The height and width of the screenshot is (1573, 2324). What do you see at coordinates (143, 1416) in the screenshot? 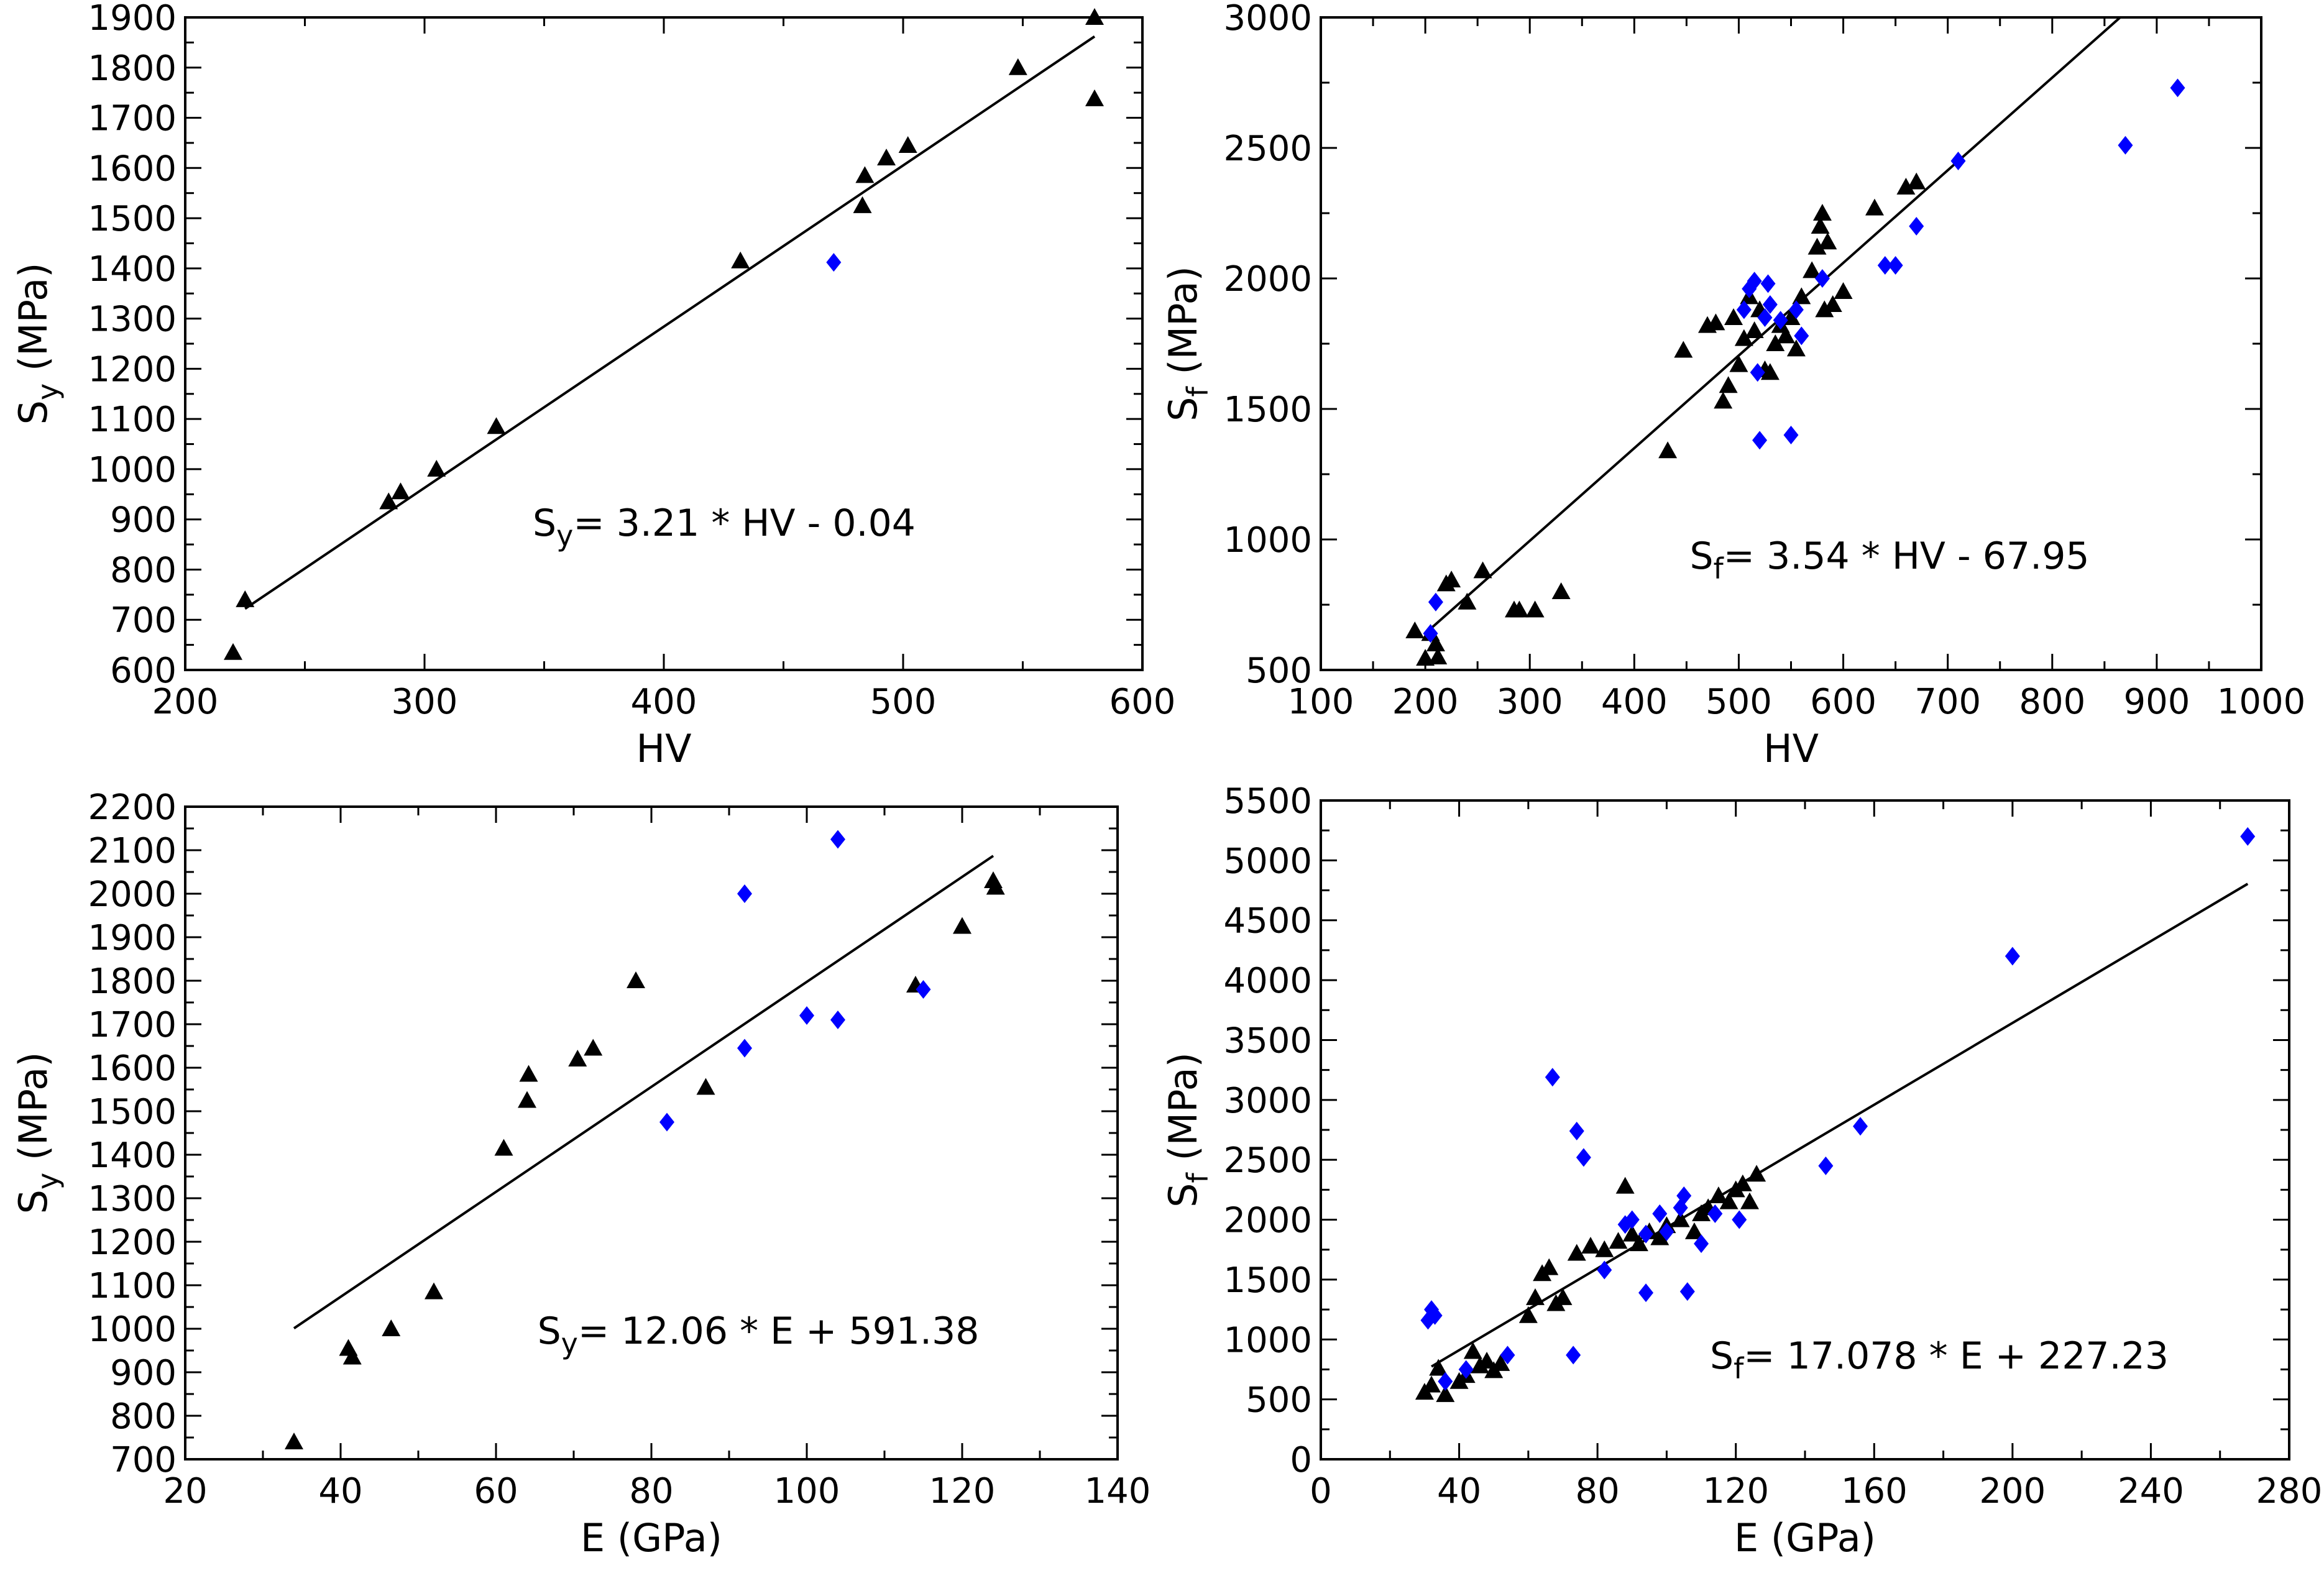
I see `y-tick-label: 800` at bounding box center [143, 1416].